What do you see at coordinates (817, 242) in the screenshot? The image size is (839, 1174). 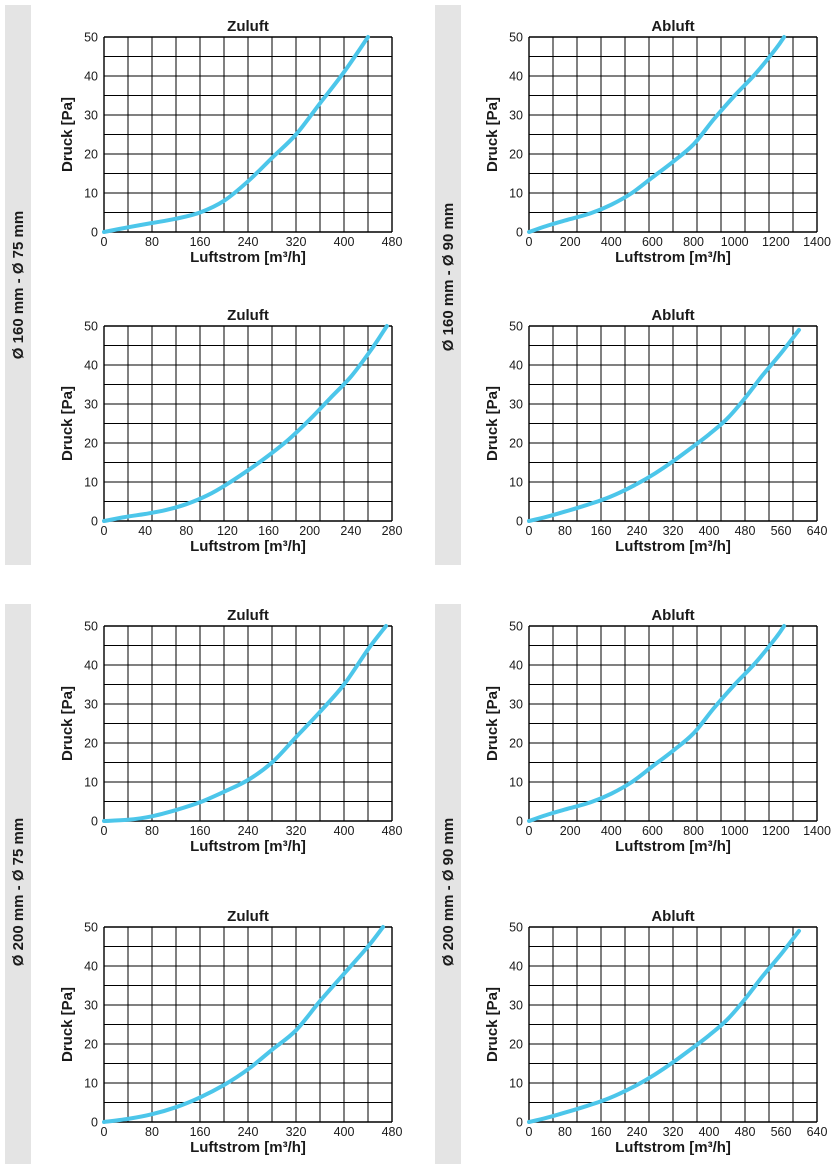 I see `chart-2-xtick-label: 1400` at bounding box center [817, 242].